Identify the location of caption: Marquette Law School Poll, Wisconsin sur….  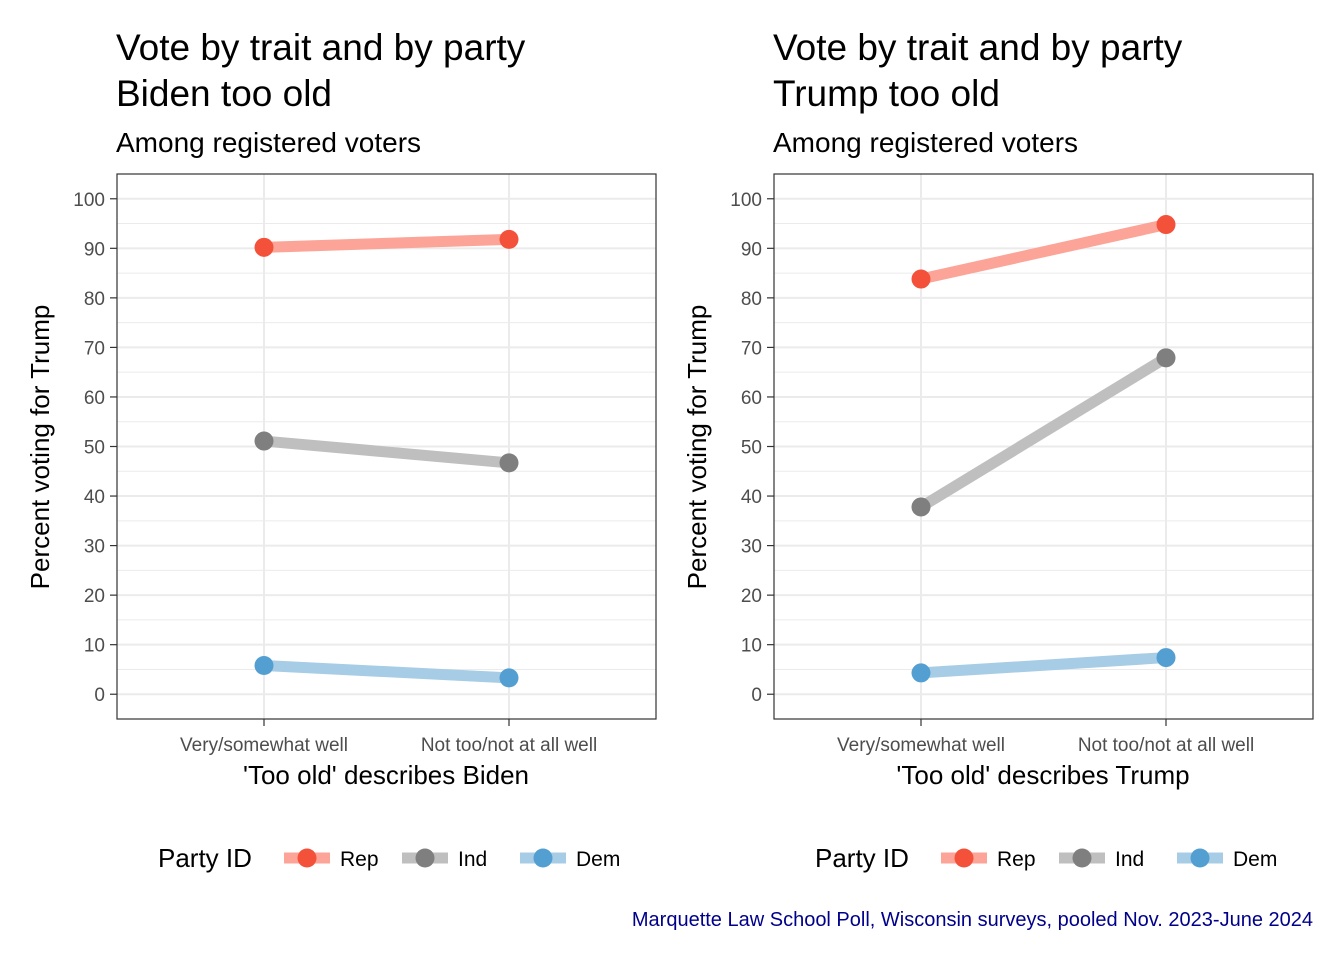
(972, 920).